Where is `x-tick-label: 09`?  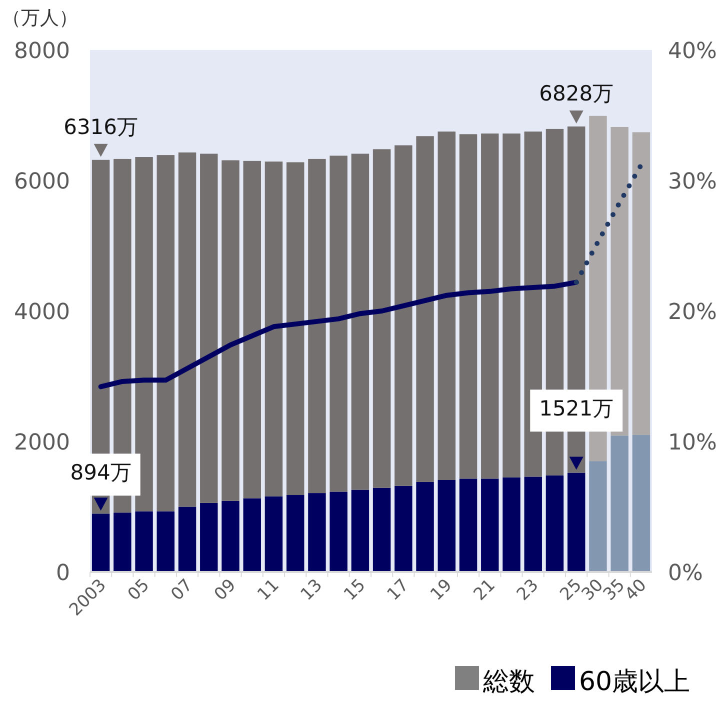 x-tick-label: 09 is located at coordinates (225, 590).